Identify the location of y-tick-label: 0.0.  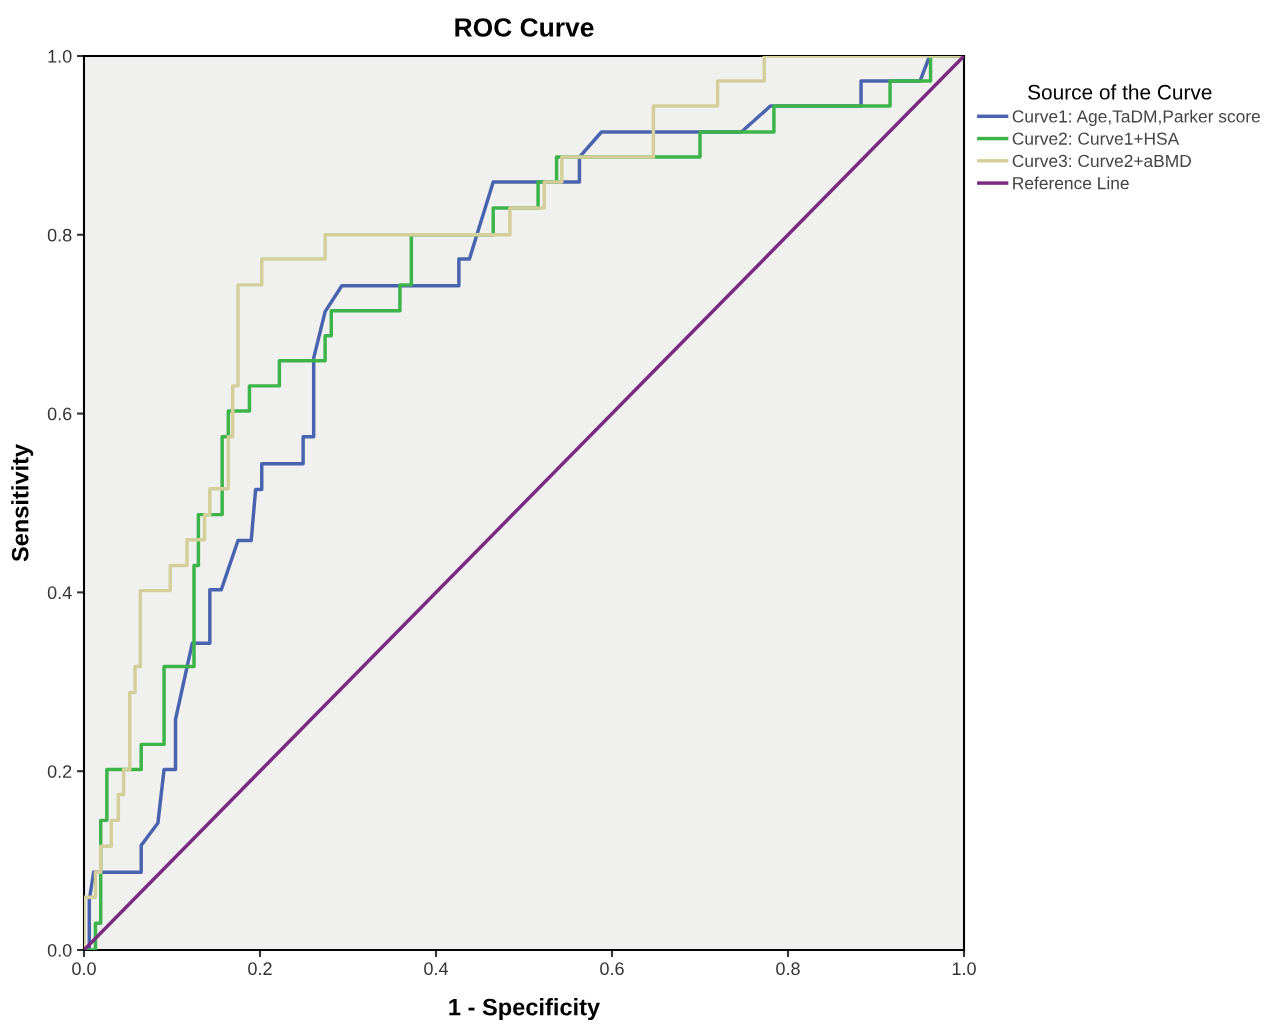
(59, 950).